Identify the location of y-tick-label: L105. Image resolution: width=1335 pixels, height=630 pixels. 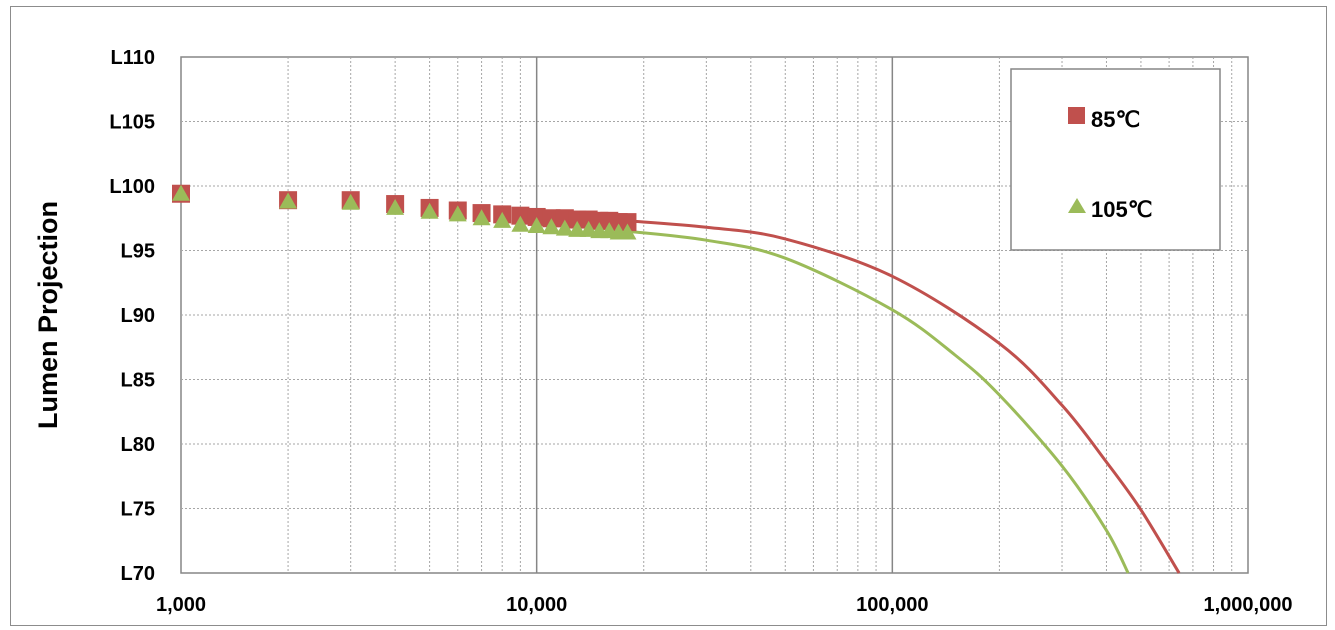
(132, 123).